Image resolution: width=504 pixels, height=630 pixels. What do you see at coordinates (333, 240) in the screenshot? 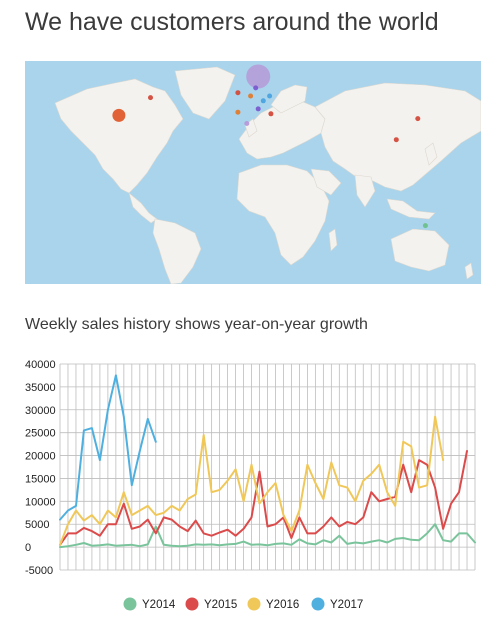
I see `madagascar-landmass` at bounding box center [333, 240].